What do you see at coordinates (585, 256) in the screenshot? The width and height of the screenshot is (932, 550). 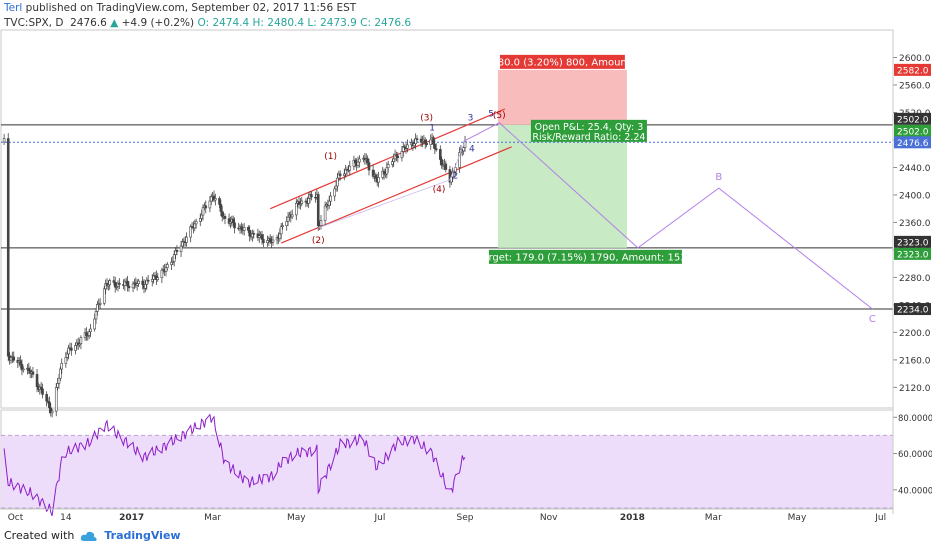 I see `target-label-bg` at bounding box center [585, 256].